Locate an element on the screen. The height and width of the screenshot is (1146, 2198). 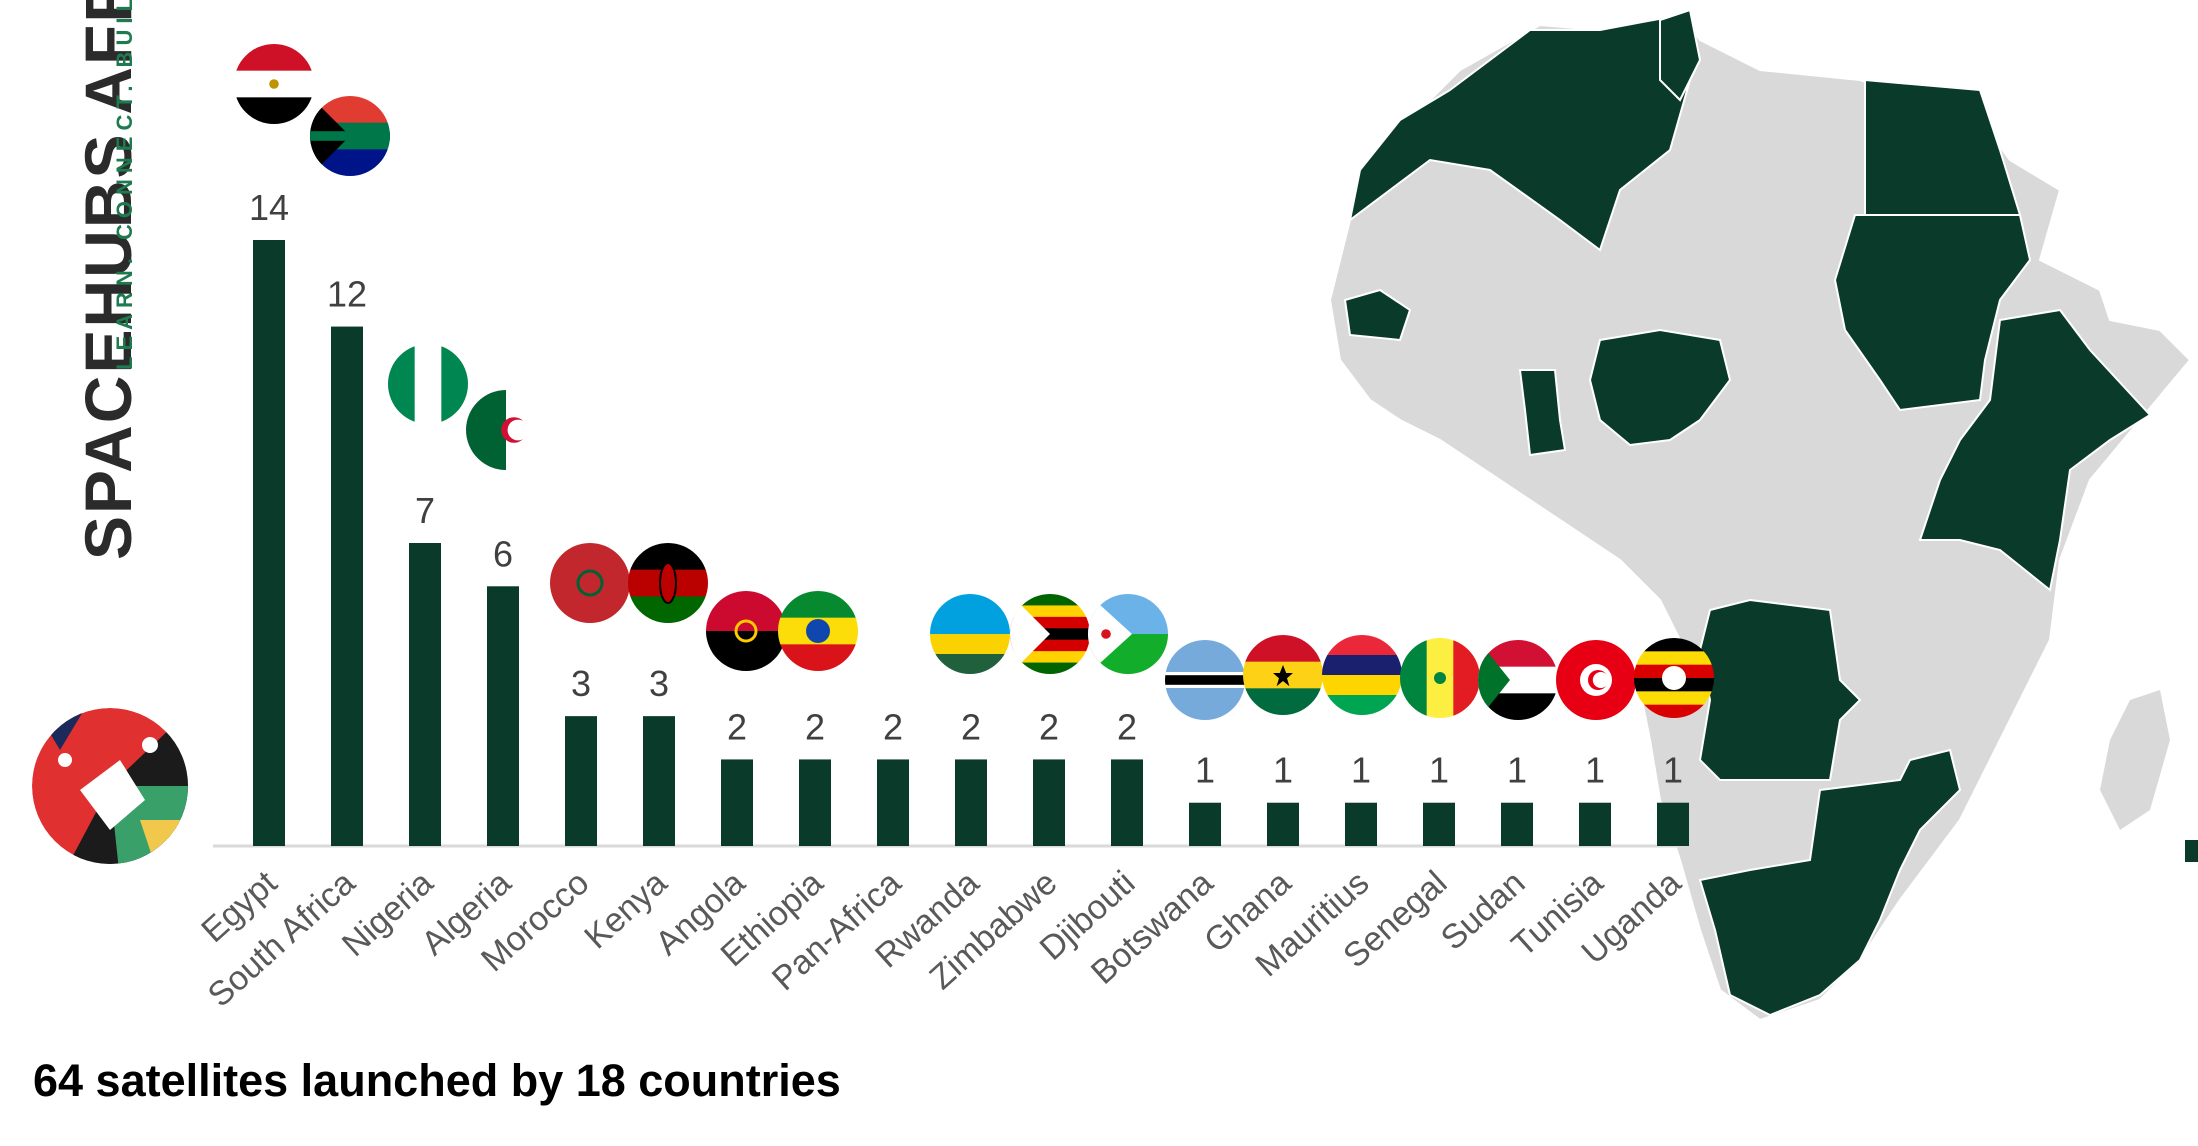
nigeria-flag-icon is located at coordinates (428, 384).